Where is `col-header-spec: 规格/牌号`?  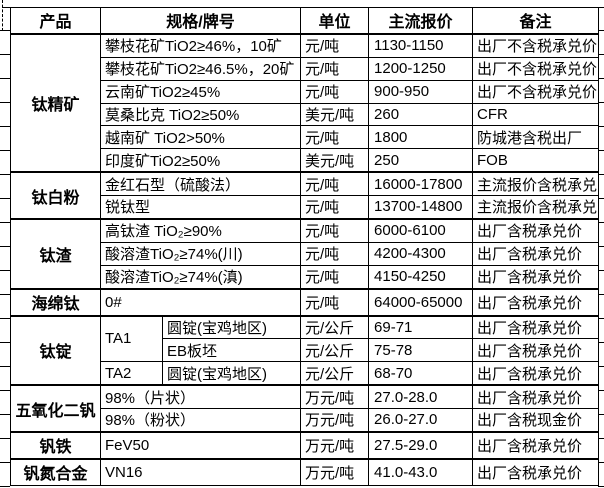
col-header-spec: 规格/牌号 is located at coordinates (200, 21).